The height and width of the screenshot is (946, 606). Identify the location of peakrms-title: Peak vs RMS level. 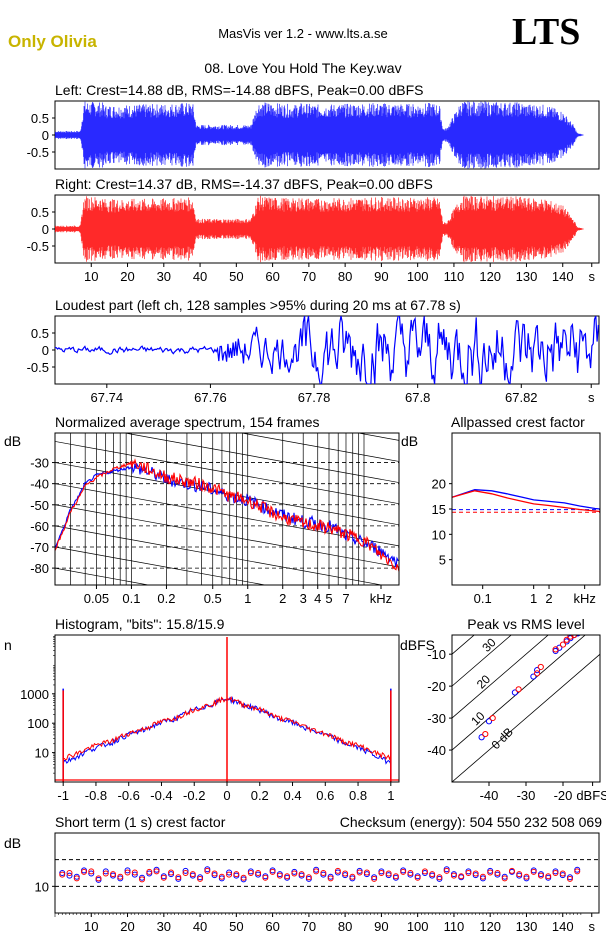
(525, 624).